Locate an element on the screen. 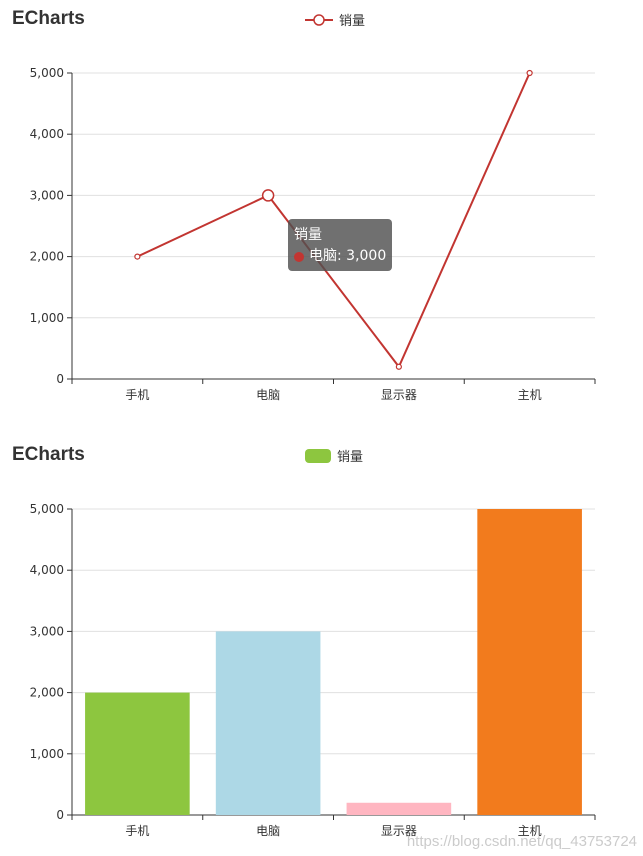 The height and width of the screenshot is (856, 643). line-tooltip: 销量 电脑: 3,000 is located at coordinates (340, 245).